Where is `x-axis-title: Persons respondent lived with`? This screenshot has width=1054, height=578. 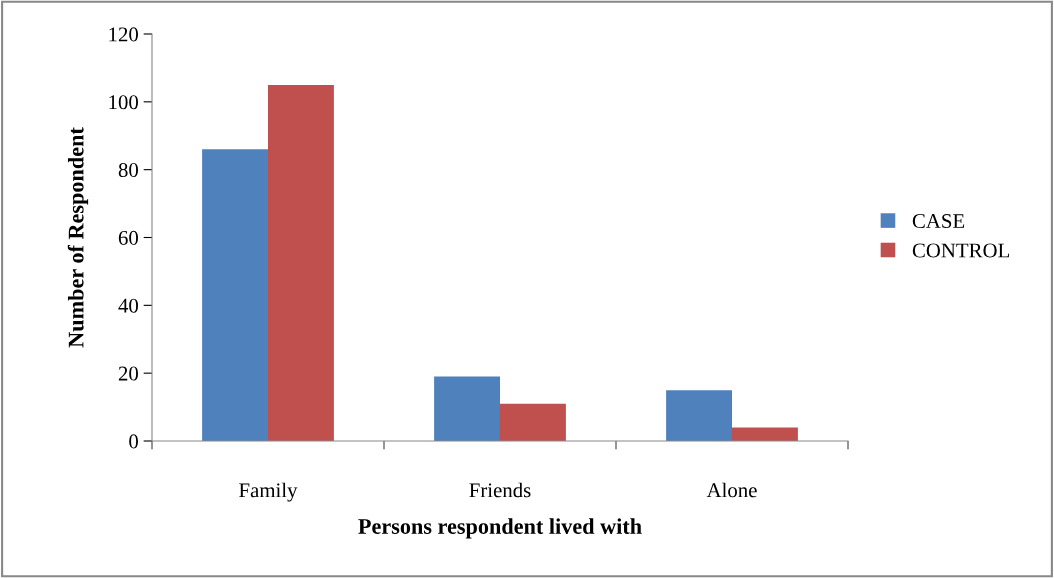 x-axis-title: Persons respondent lived with is located at coordinates (500, 528).